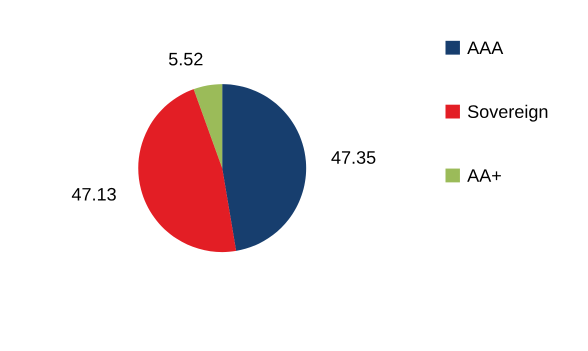 The image size is (588, 351). I want to click on data-label: 47.13, so click(94, 194).